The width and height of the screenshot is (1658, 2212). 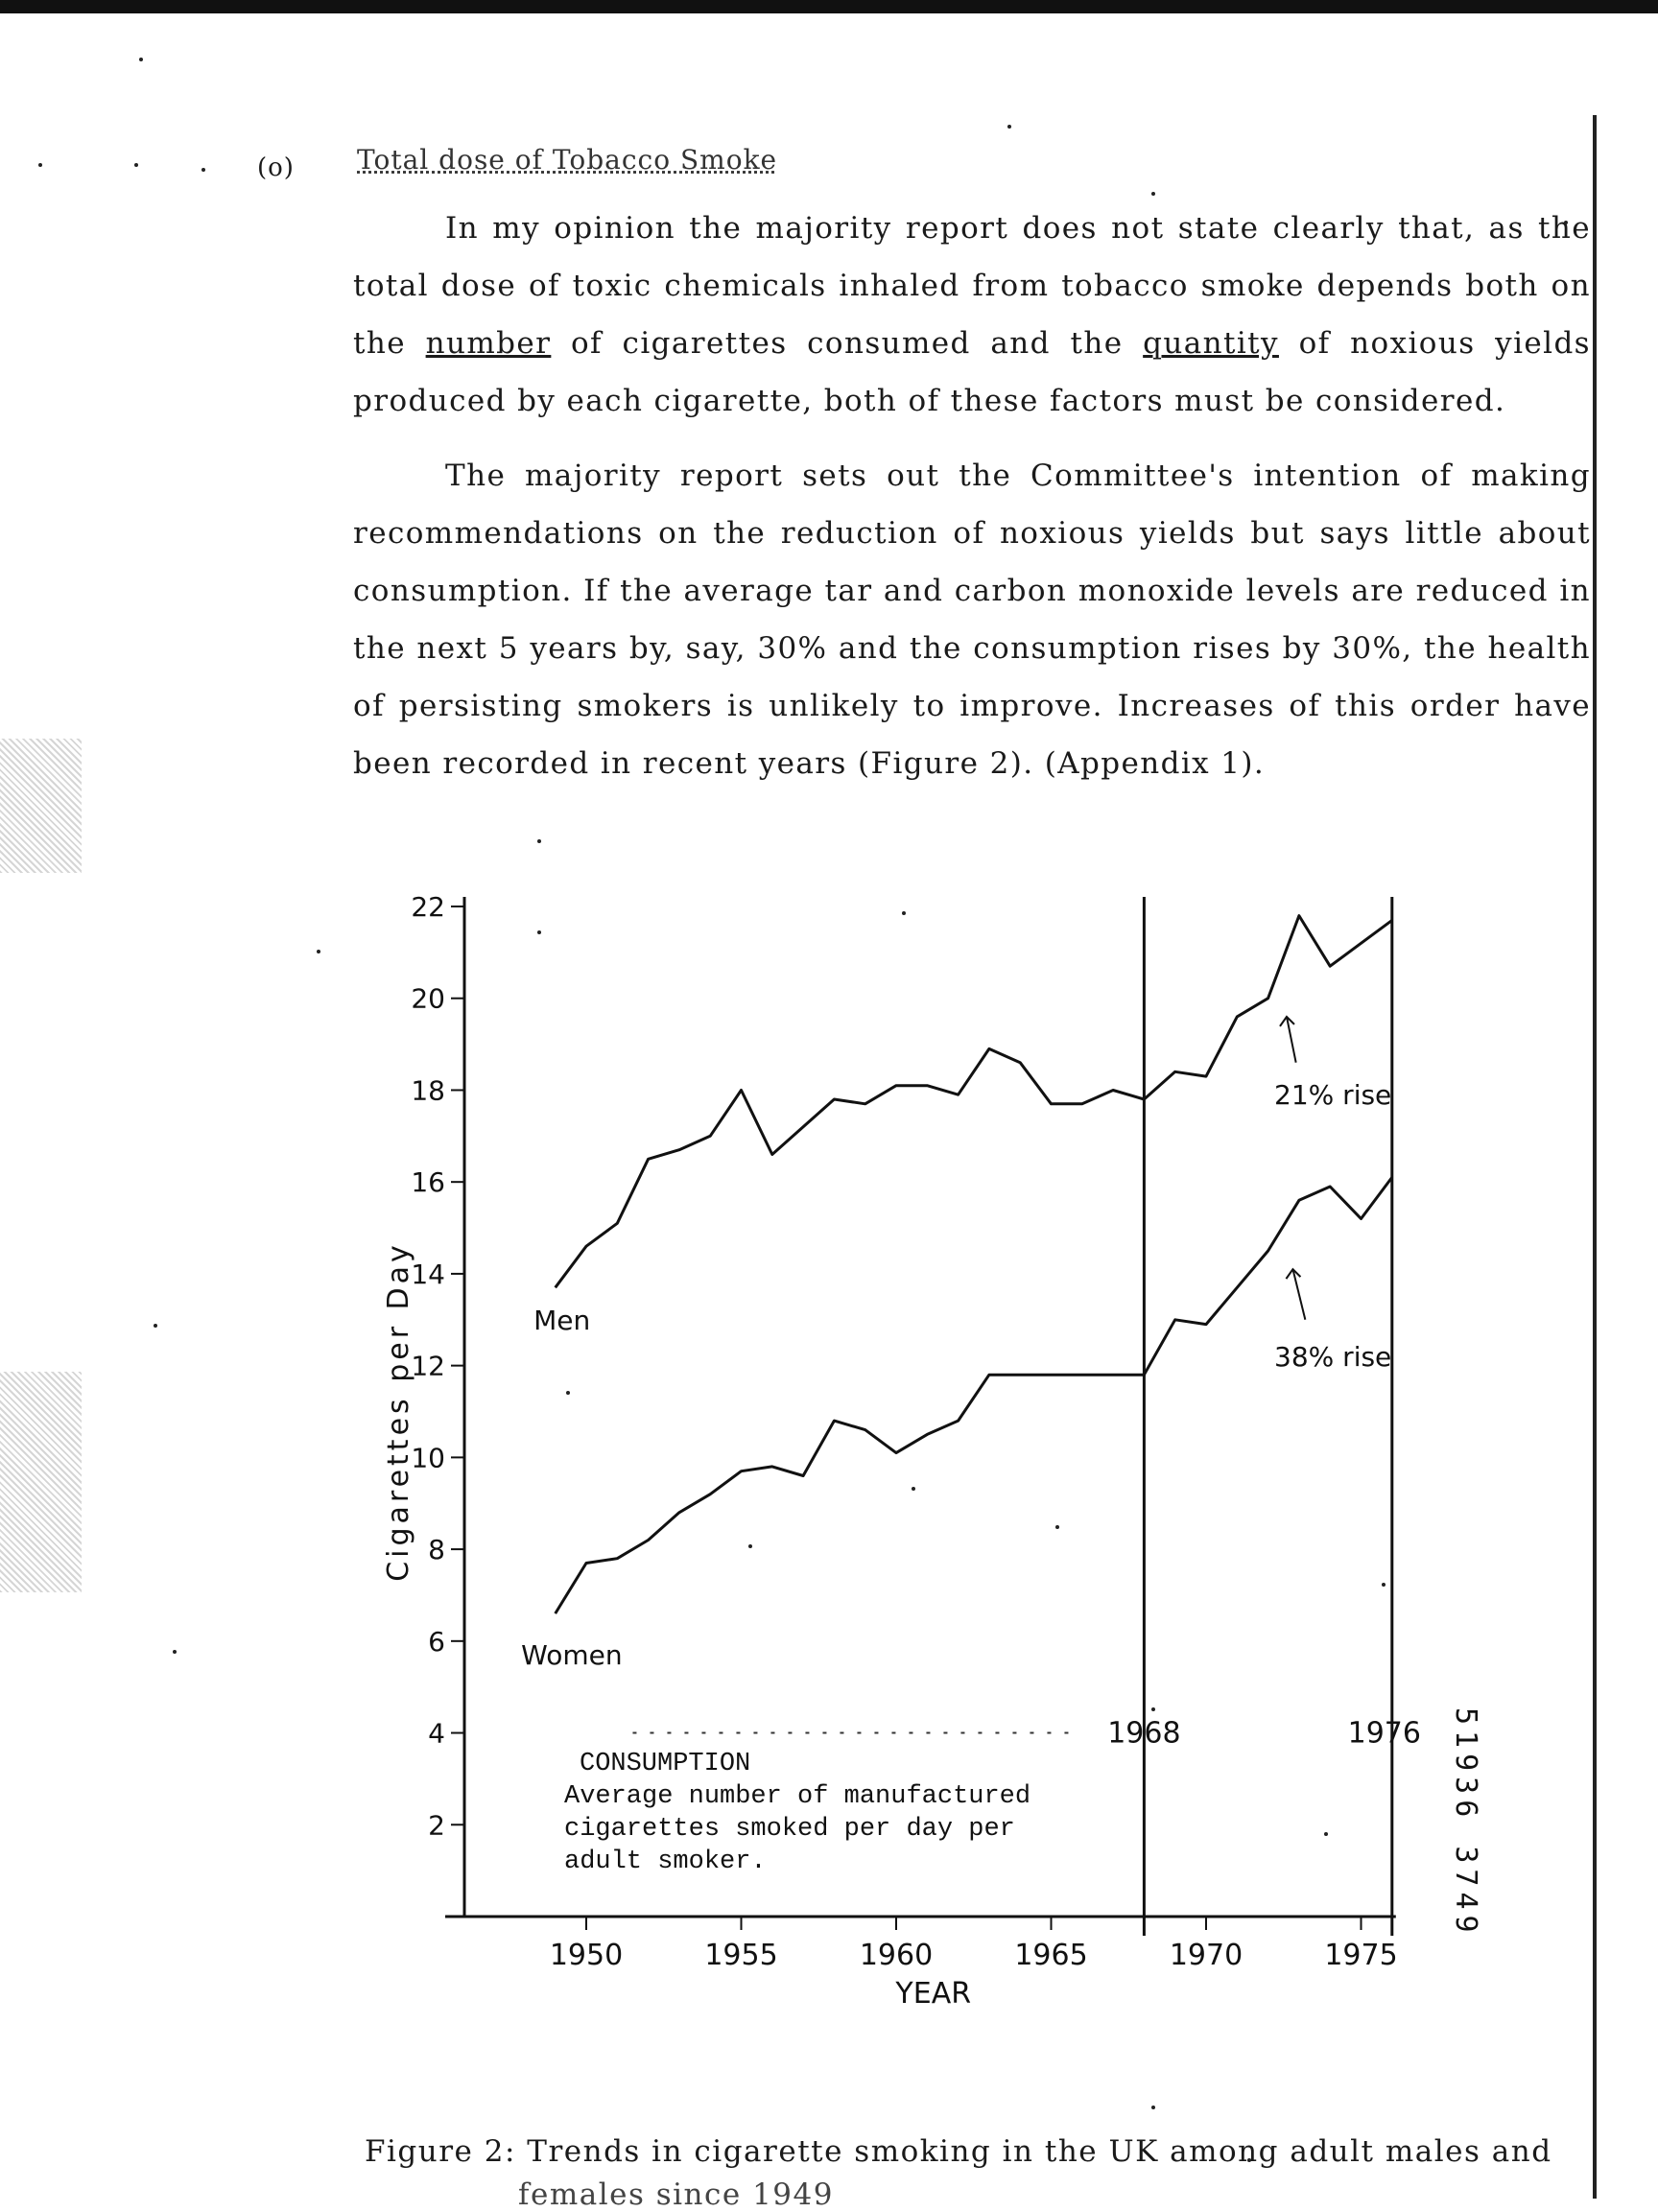 I want to click on y-tick-label: 20, so click(x=428, y=999).